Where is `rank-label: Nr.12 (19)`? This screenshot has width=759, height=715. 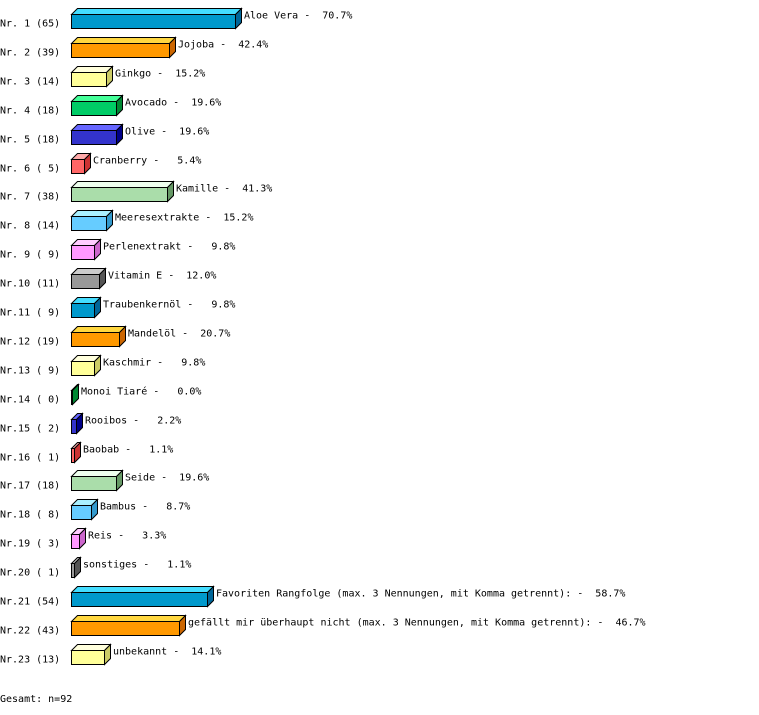 rank-label: Nr.12 (19) is located at coordinates (30, 342).